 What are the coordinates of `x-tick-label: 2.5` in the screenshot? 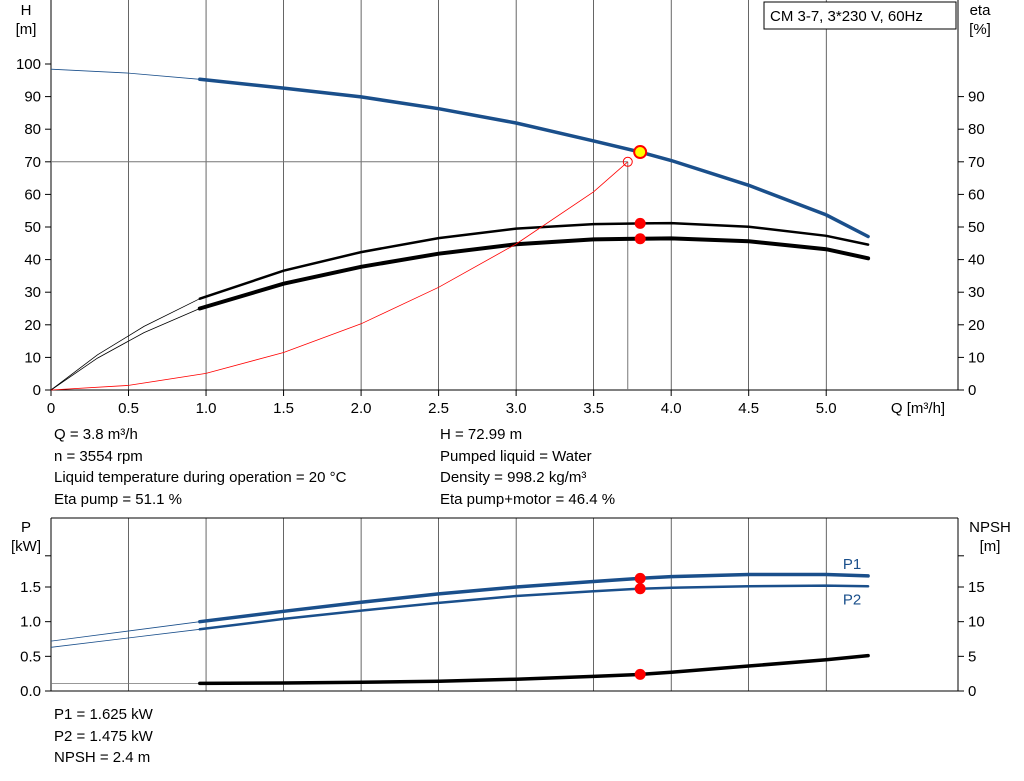 It's located at (438, 408).